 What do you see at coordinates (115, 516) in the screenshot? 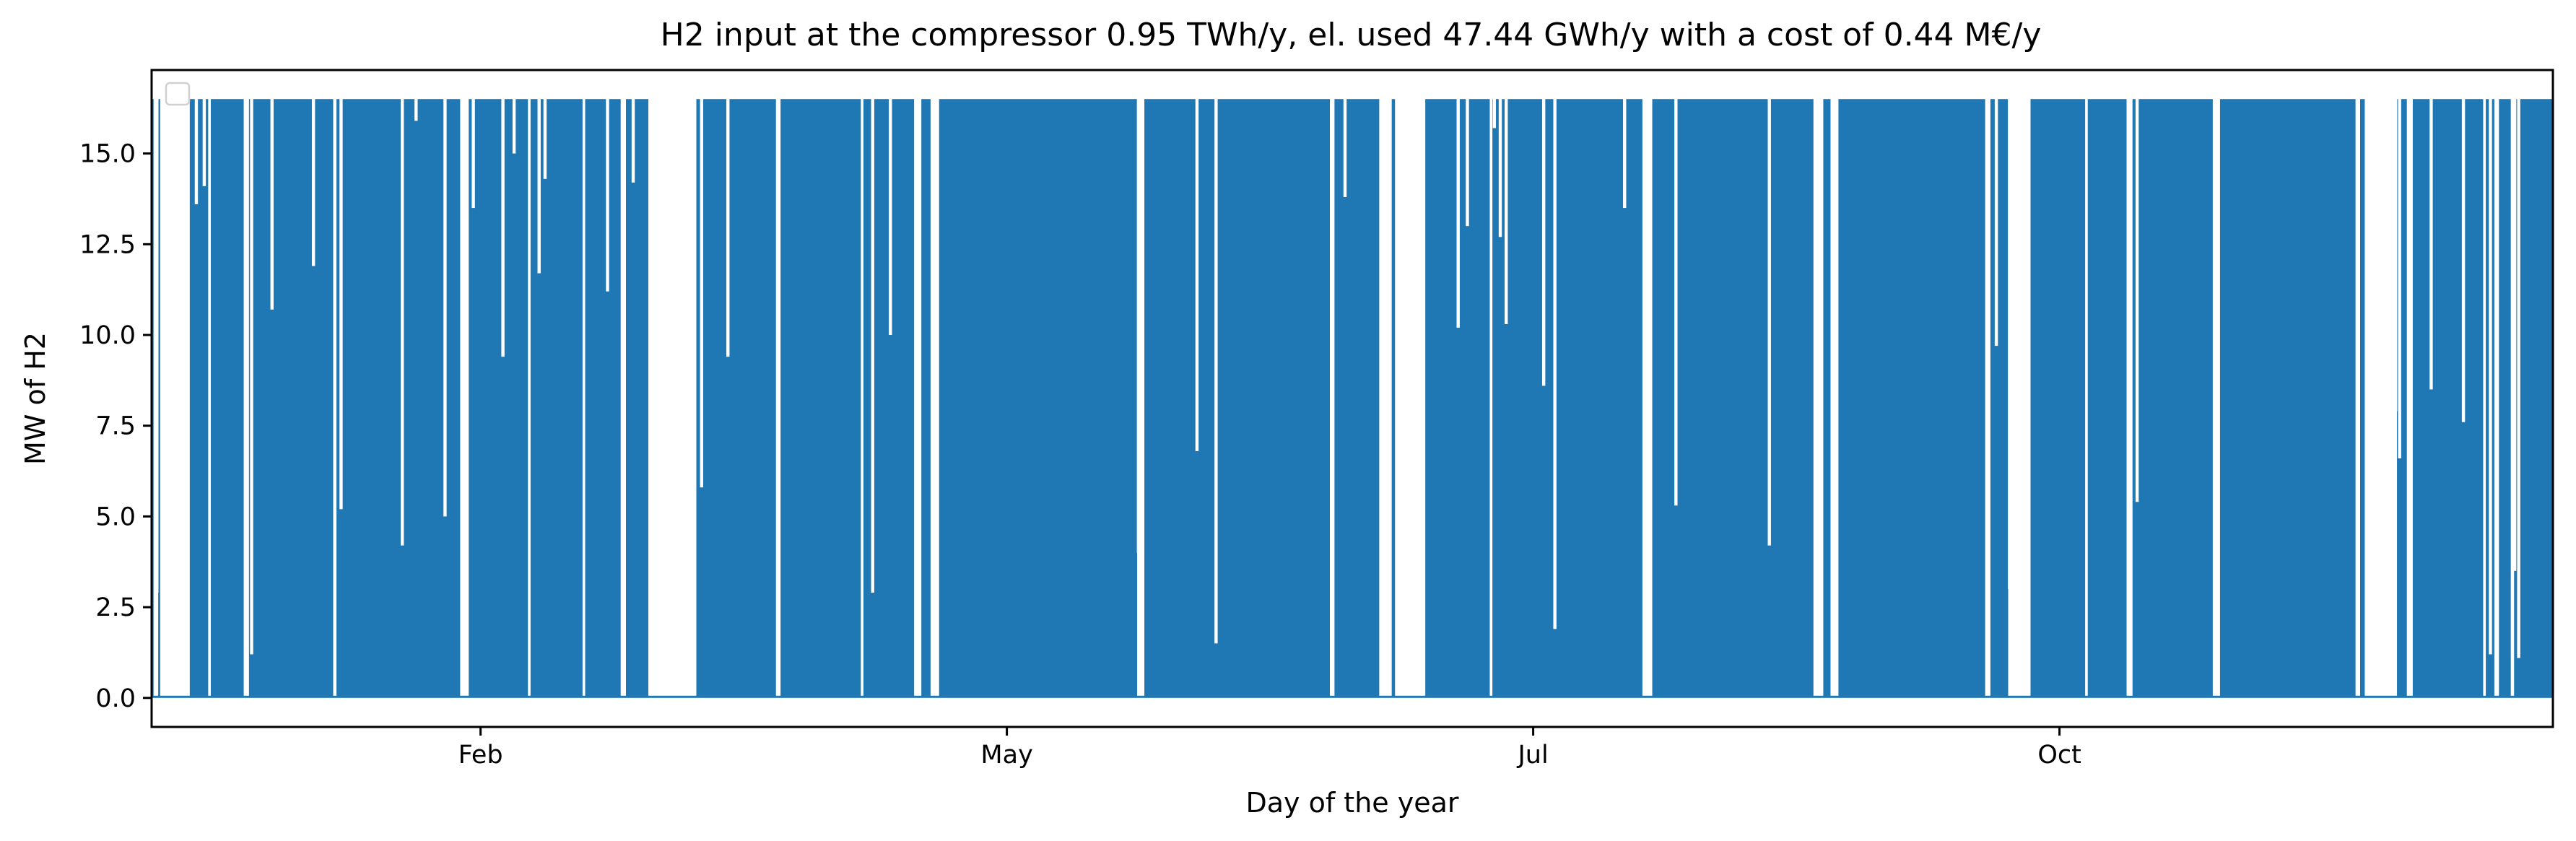
I see `y-tick-label-2: 5.0` at bounding box center [115, 516].